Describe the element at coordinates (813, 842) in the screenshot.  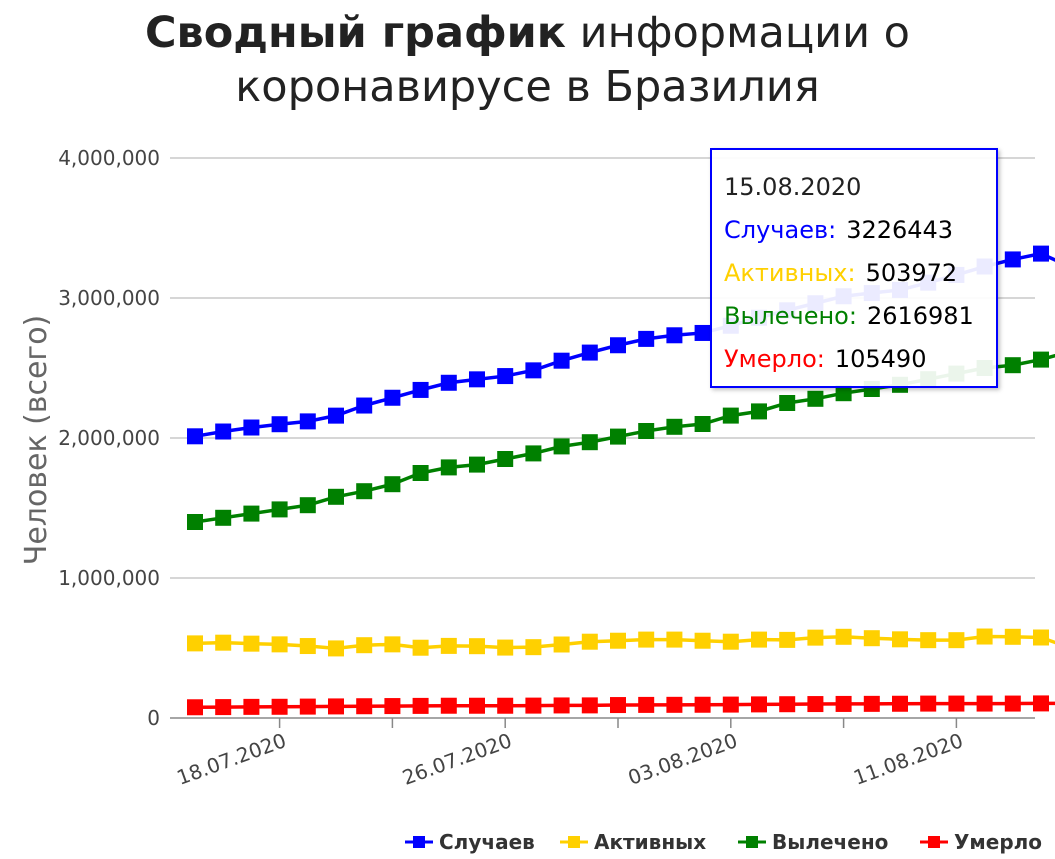
I see `legend-item-3: Вылечено` at that location.